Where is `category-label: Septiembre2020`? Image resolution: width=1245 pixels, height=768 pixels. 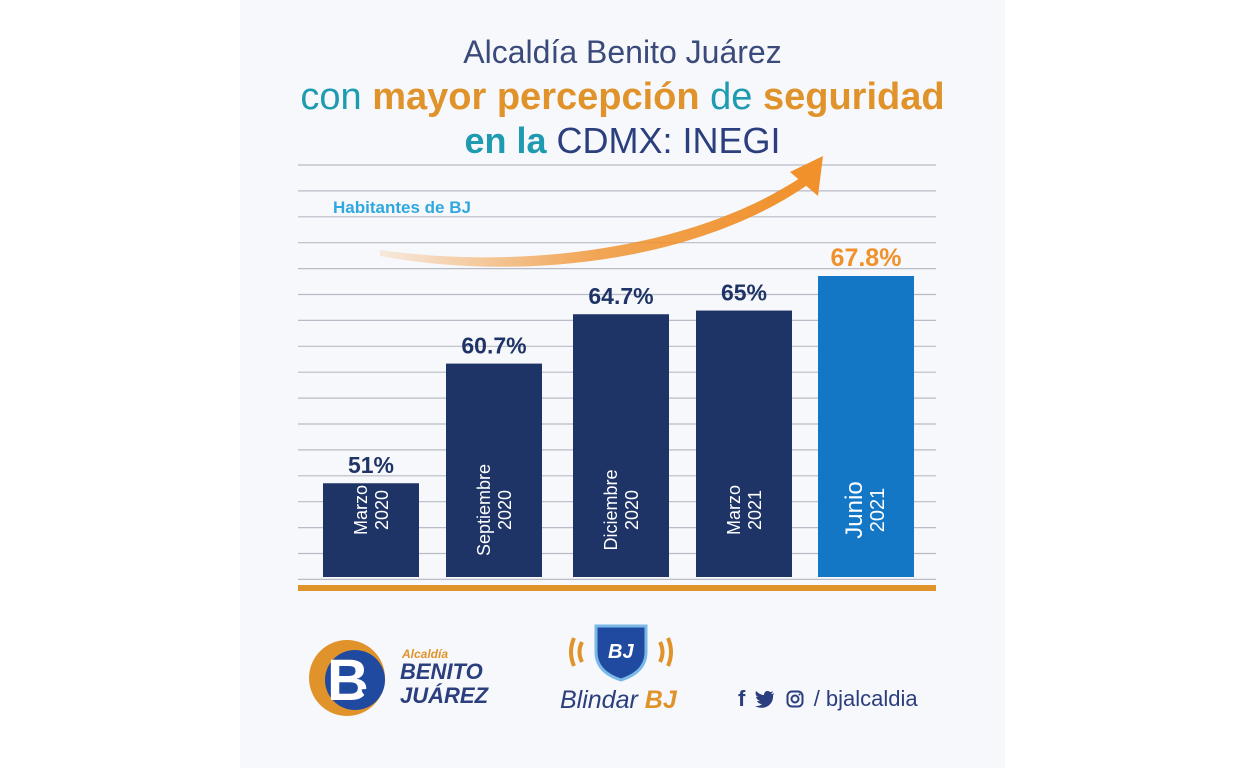 category-label: Septiembre2020 is located at coordinates (494, 510).